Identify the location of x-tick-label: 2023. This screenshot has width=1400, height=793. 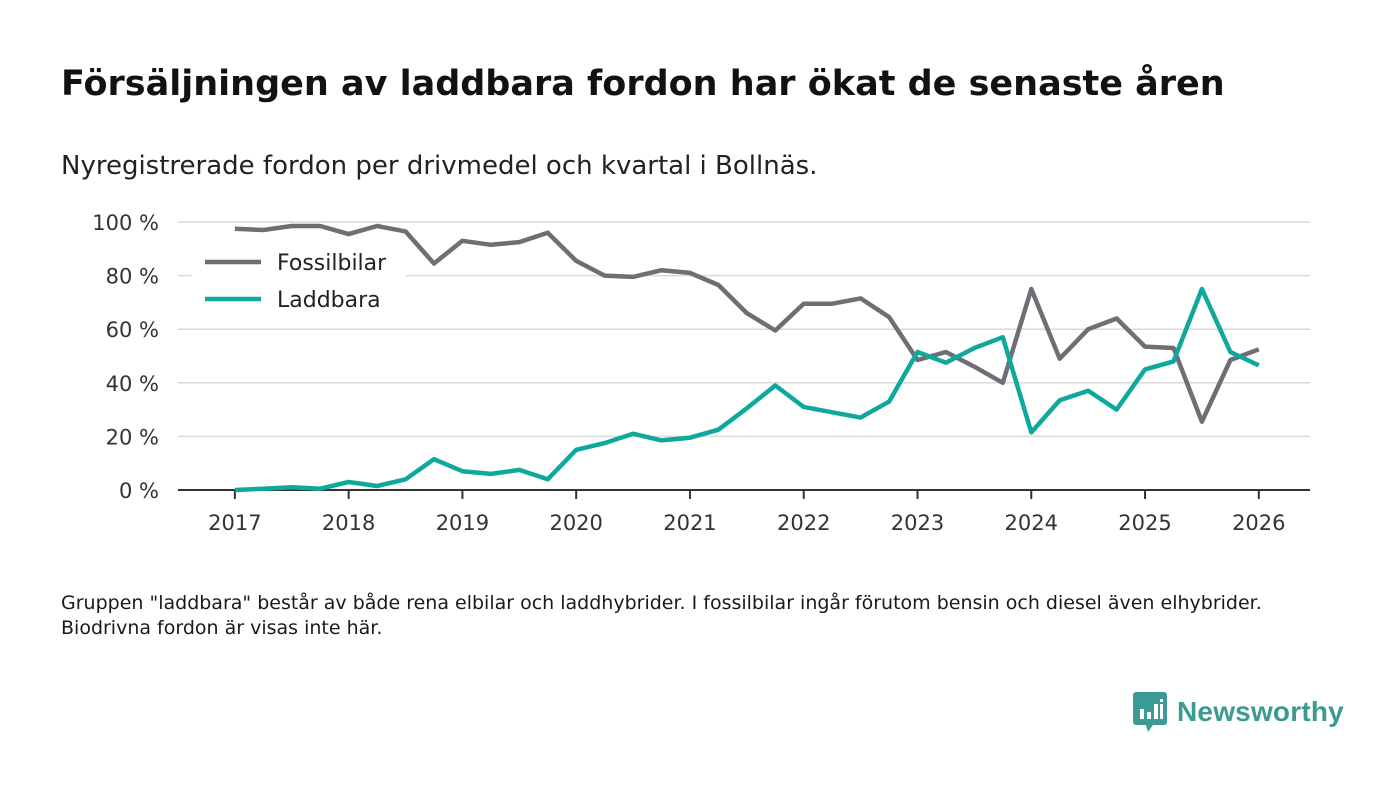
(917, 523).